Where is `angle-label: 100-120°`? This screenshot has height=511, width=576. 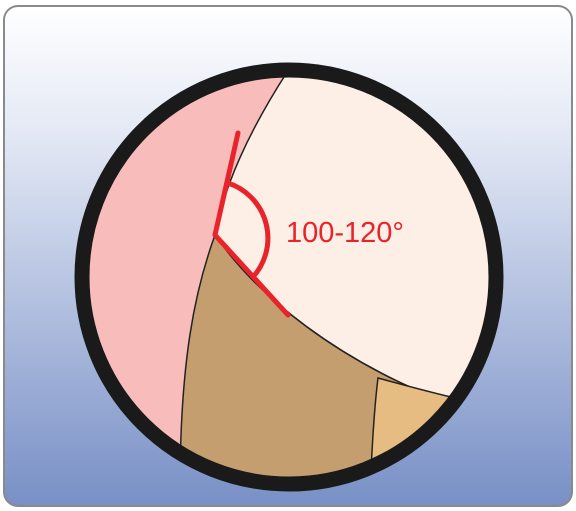 angle-label: 100-120° is located at coordinates (345, 233).